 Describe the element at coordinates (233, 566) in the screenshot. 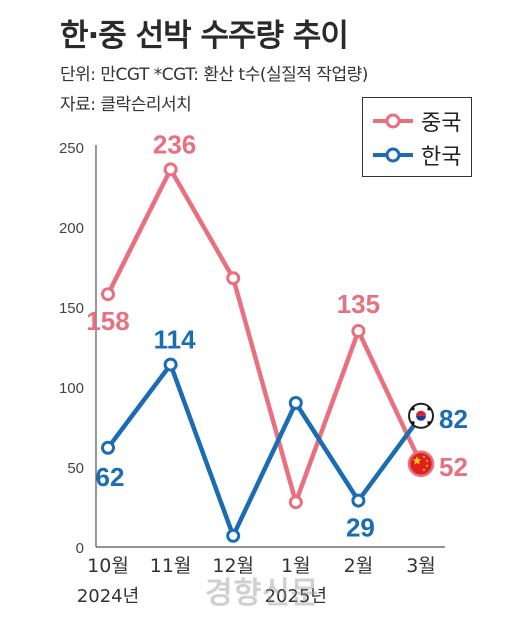

I see `x-tick-label: 12월` at that location.